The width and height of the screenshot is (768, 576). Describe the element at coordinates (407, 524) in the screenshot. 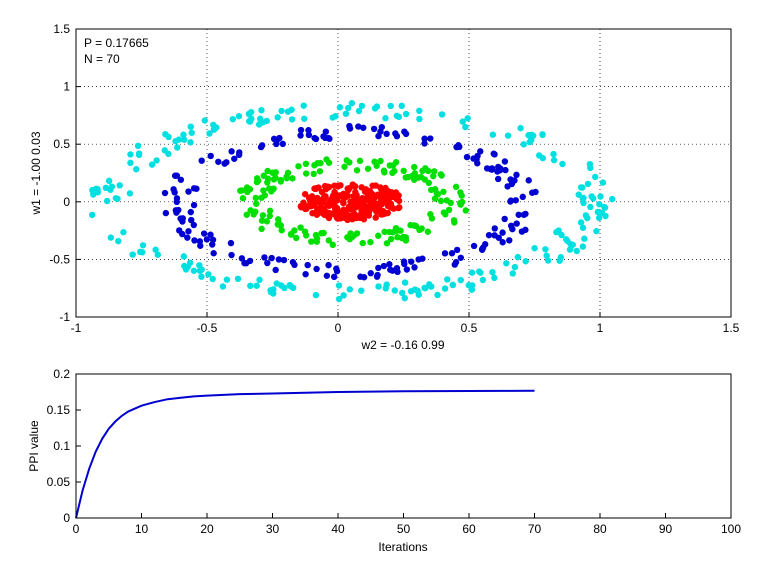

I see `line-x-ticks: 0 10 20 30 40 50 60 70 80 90 100` at that location.